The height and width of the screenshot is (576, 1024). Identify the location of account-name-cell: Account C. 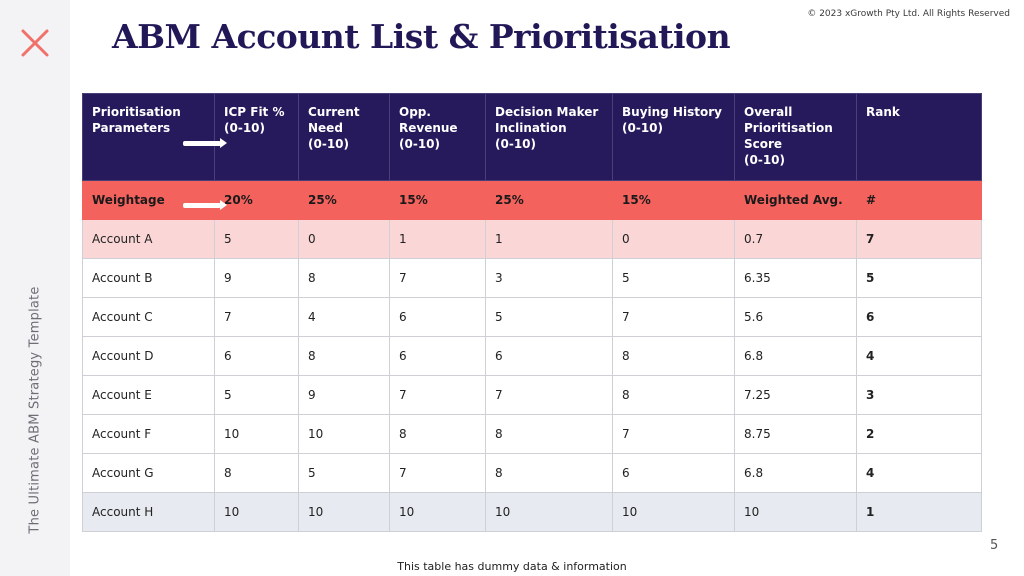
(148, 317).